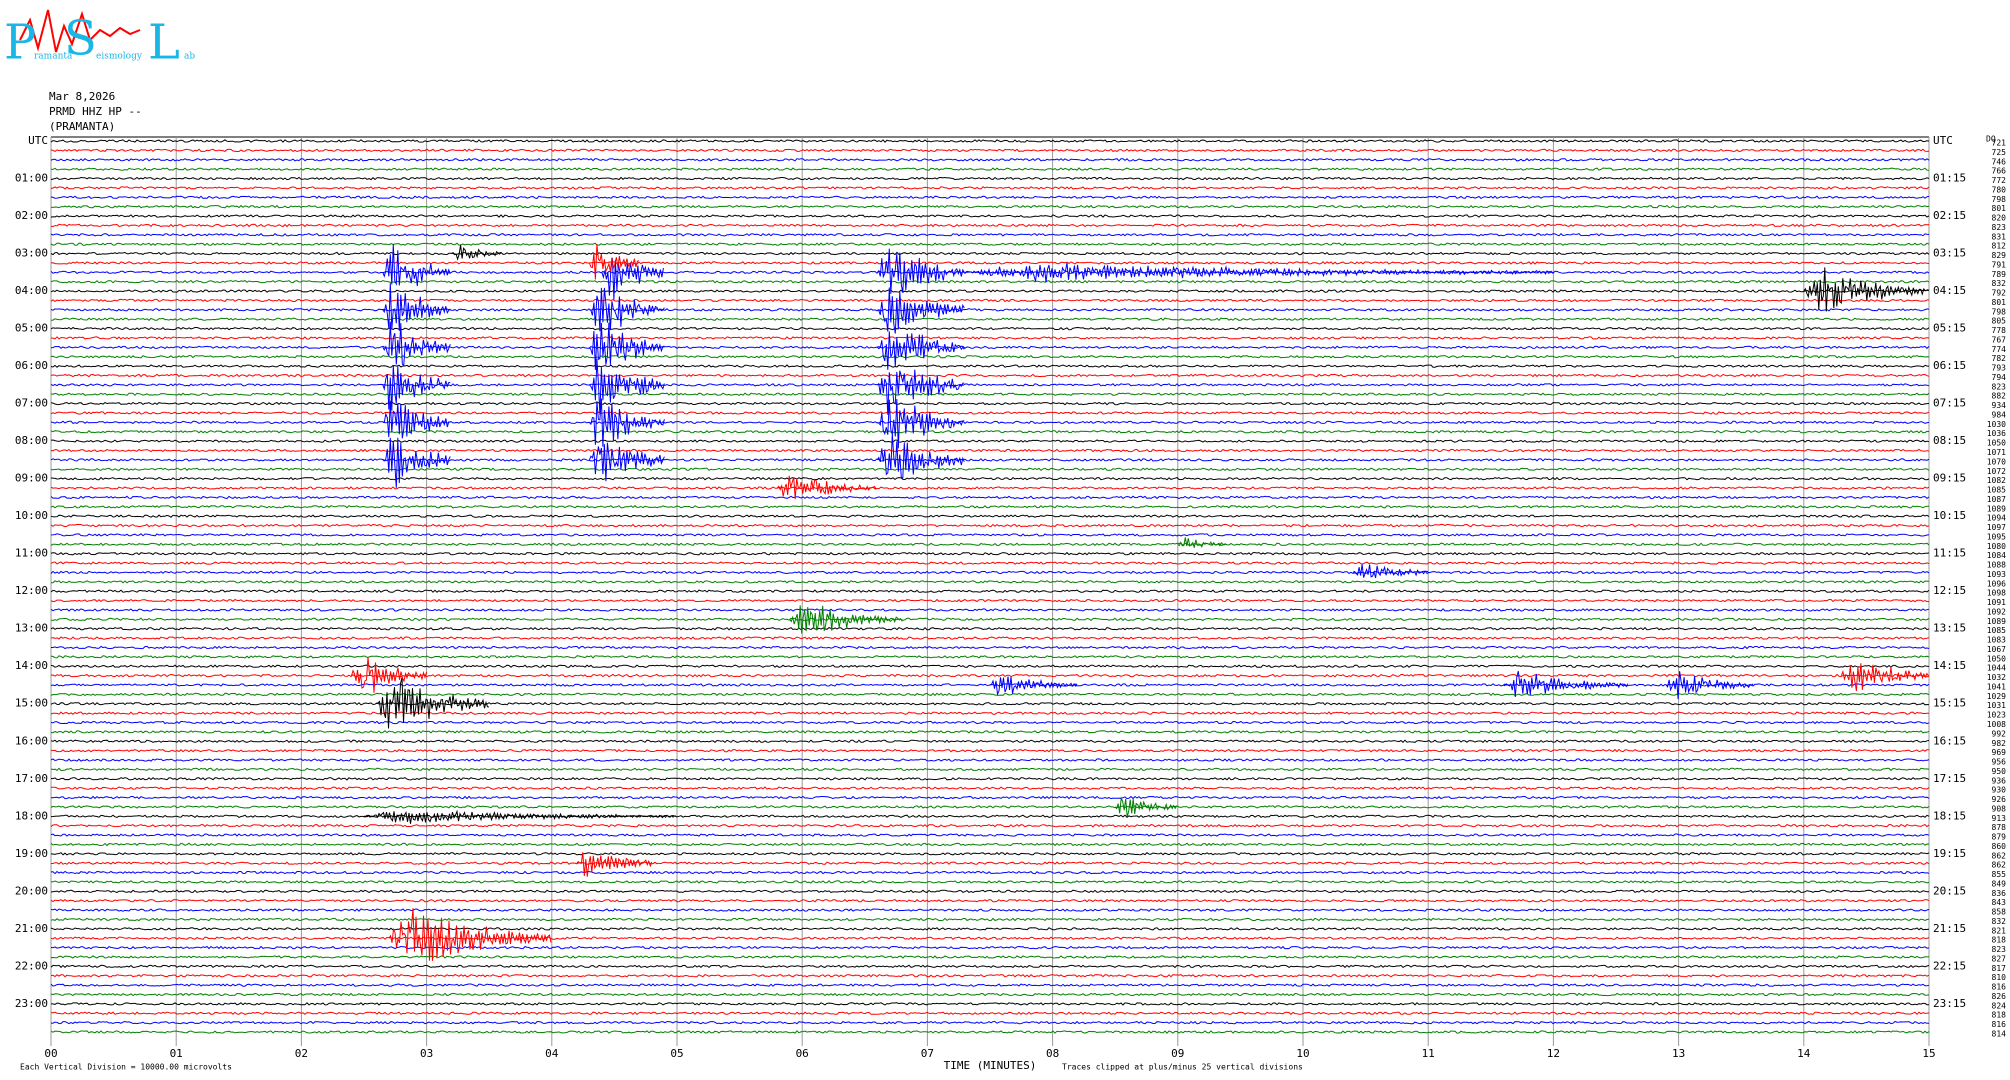  Describe the element at coordinates (31, 703) in the screenshot. I see `row-label: 15:00` at that location.